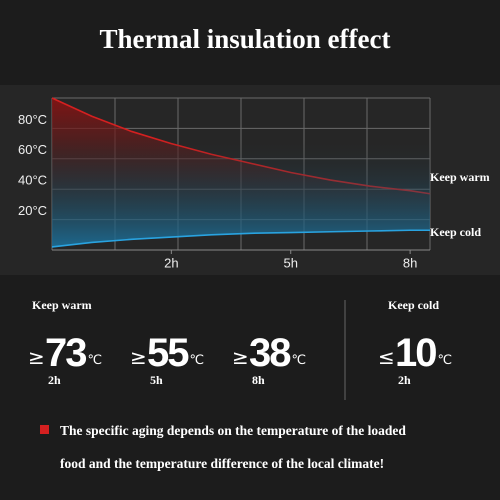 The width and height of the screenshot is (500, 500). I want to click on stat-value: 38, so click(270, 353).